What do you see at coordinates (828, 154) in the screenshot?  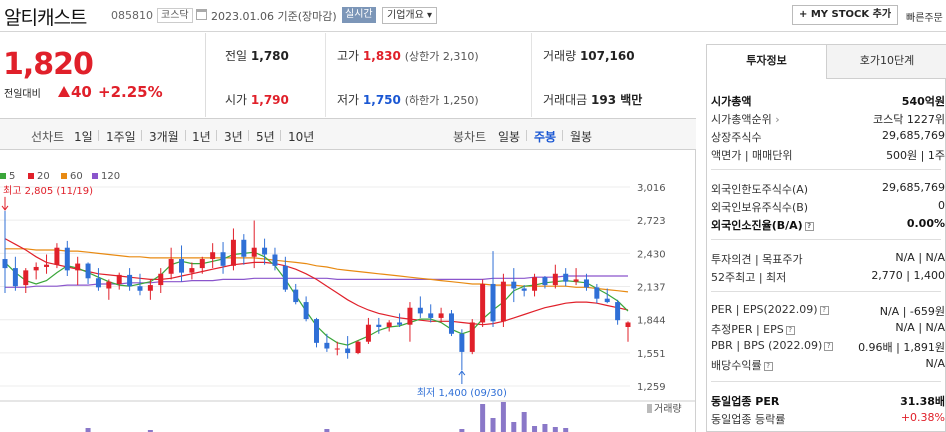 I see `info-row: 액면가 | 매매단위 500원 | 1주` at bounding box center [828, 154].